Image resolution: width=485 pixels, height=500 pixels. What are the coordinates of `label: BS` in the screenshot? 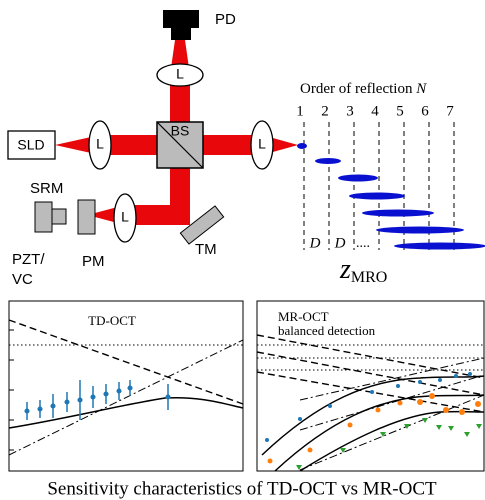 It's located at (180, 131).